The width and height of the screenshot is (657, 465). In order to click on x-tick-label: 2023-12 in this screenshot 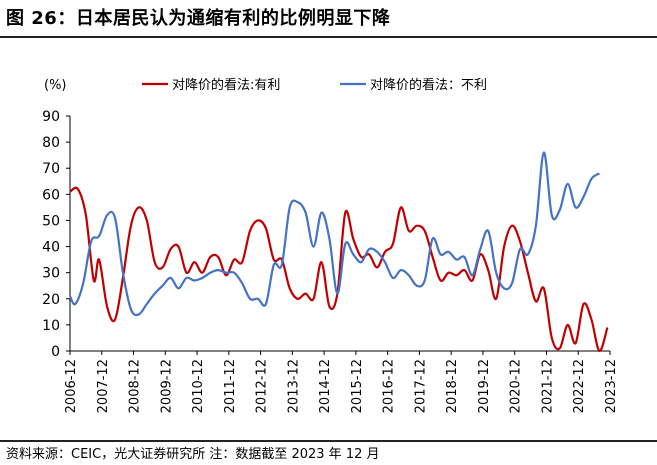, I will do `click(611, 386)`.